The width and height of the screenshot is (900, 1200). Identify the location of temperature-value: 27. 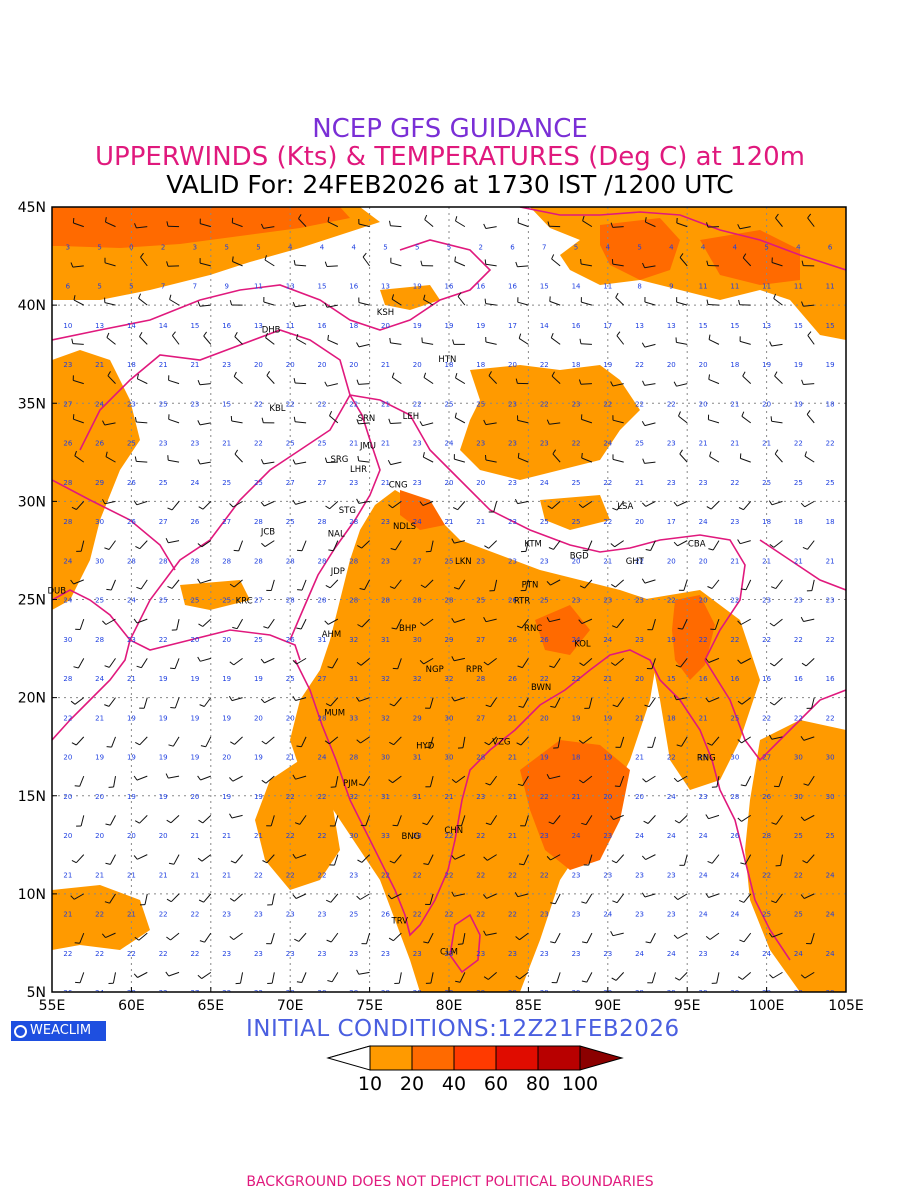
(194, 993).